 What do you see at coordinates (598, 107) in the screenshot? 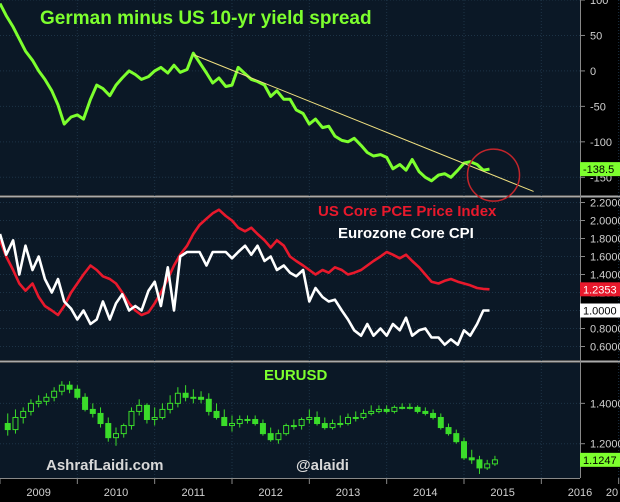
I see `y-tick-label: -50` at bounding box center [598, 107].